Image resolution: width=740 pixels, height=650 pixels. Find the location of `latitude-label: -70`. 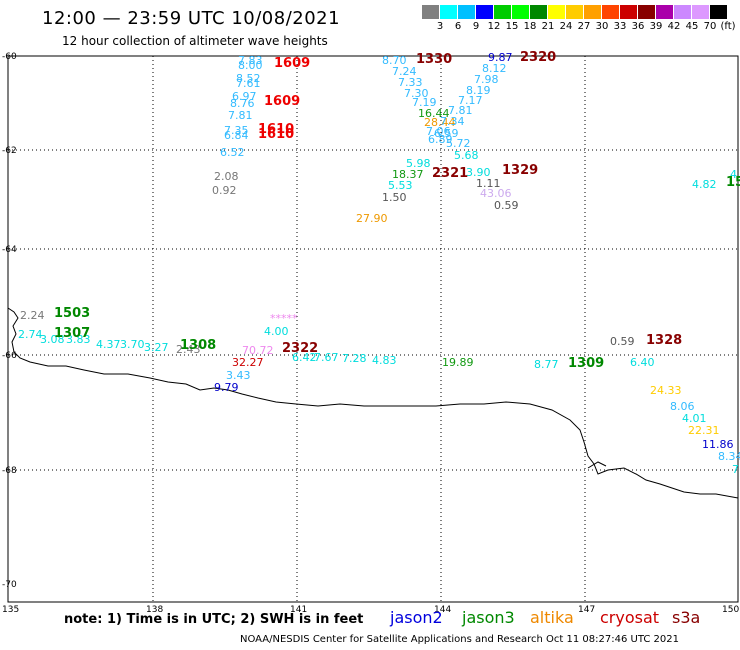

latitude-label: -70 is located at coordinates (9, 585).